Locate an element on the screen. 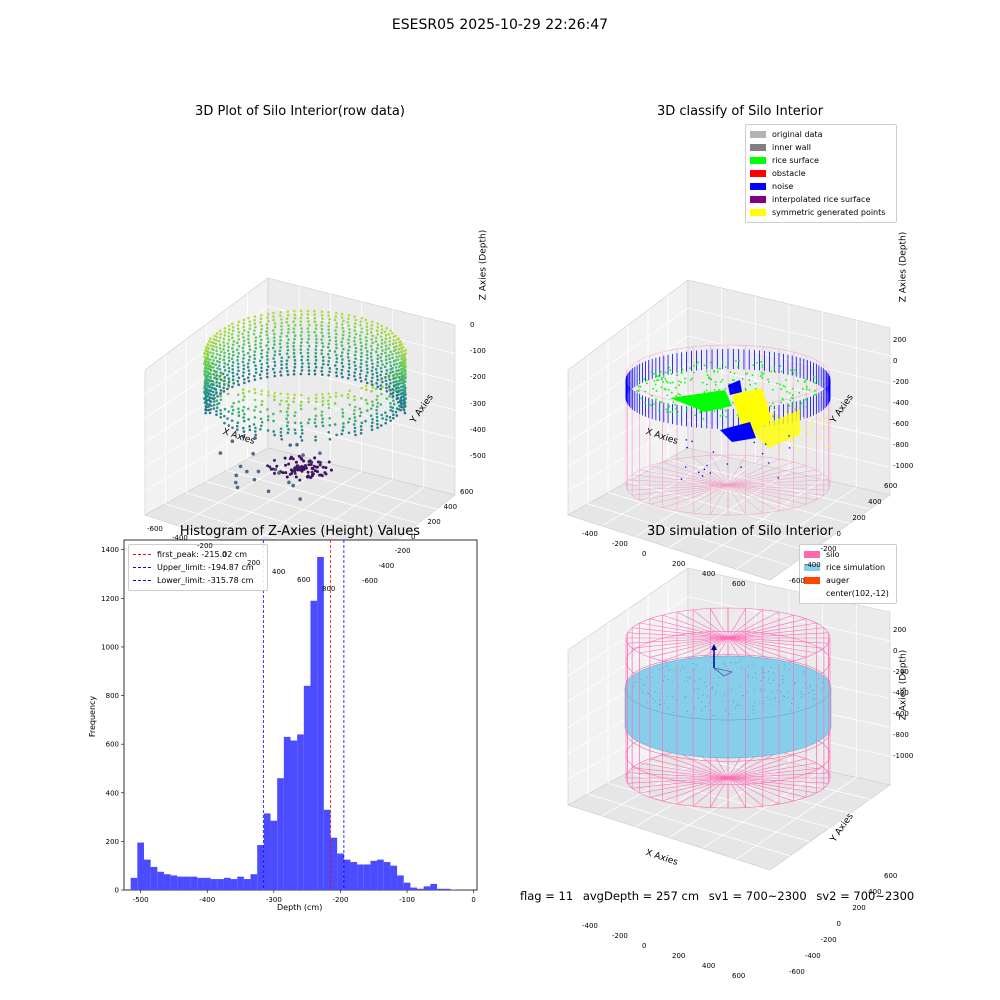 The height and width of the screenshot is (1000, 1000). classify-y-tick: -400 is located at coordinates (812, 565).